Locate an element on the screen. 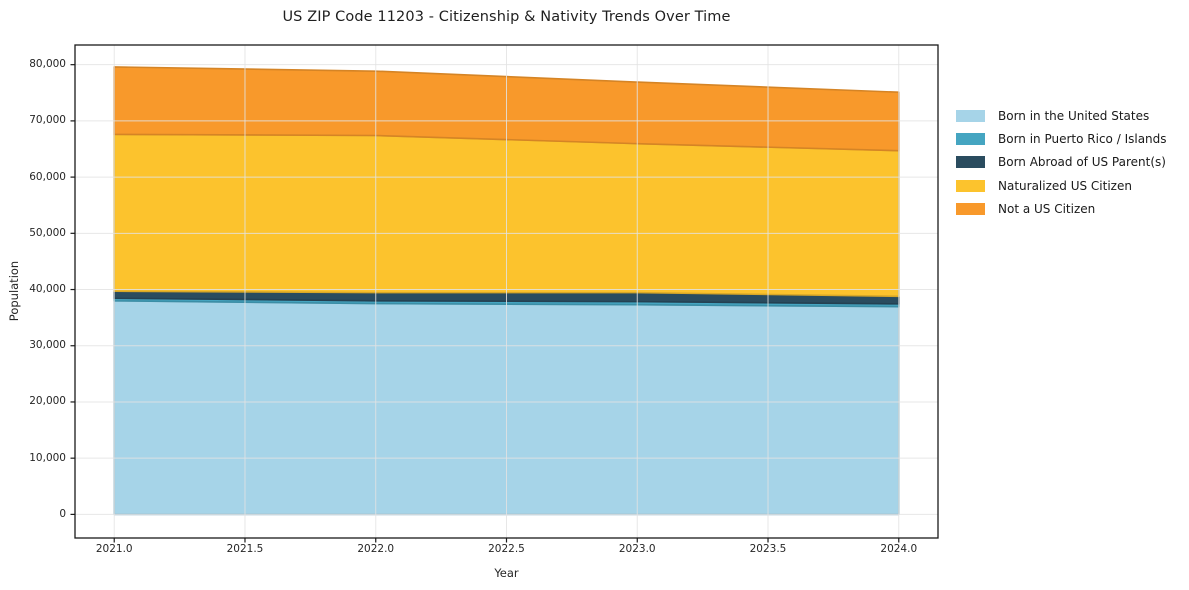 This screenshot has width=1189, height=590. y-tick-label: 50,000 is located at coordinates (47, 232).